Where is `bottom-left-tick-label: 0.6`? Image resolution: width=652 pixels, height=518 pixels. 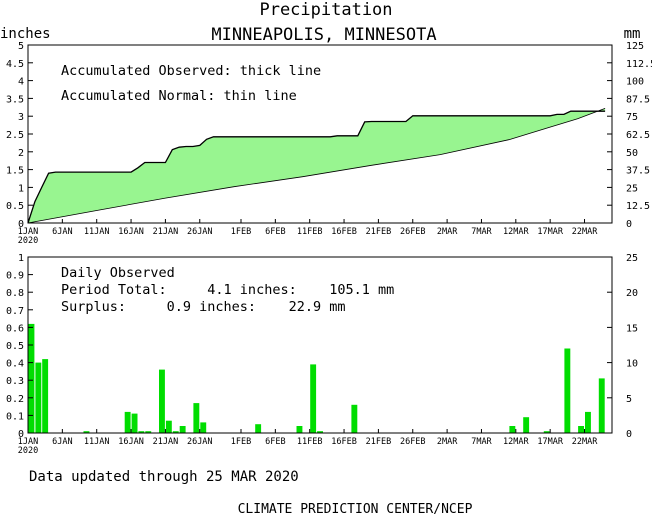
bottom-left-tick-label: 0.6 is located at coordinates (15, 328).